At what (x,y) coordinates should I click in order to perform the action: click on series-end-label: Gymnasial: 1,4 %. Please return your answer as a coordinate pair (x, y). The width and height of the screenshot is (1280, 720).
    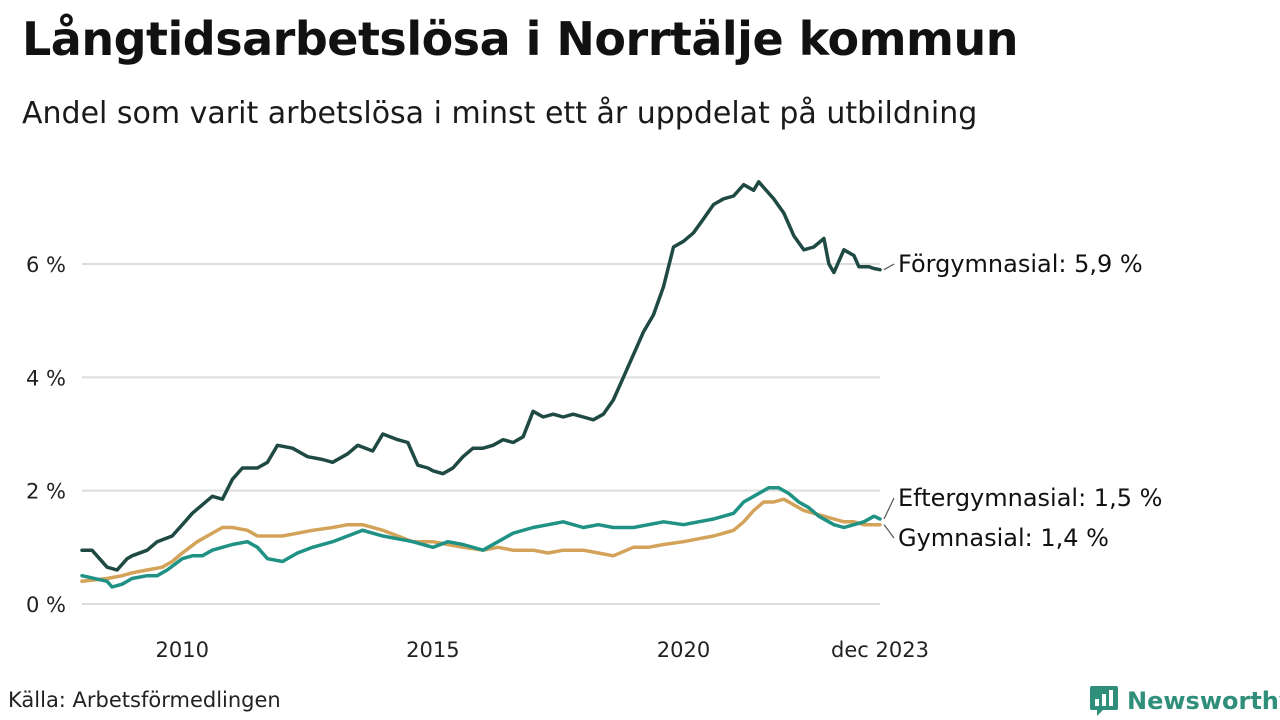
    Looking at the image, I should click on (1003, 538).